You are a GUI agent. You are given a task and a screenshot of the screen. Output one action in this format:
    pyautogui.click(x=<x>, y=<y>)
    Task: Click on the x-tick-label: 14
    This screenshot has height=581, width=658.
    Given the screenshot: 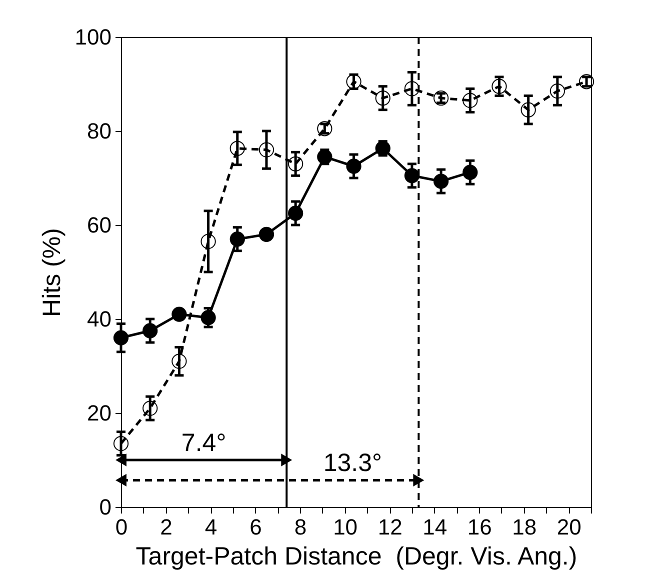 What is the action you would take?
    pyautogui.click(x=435, y=527)
    